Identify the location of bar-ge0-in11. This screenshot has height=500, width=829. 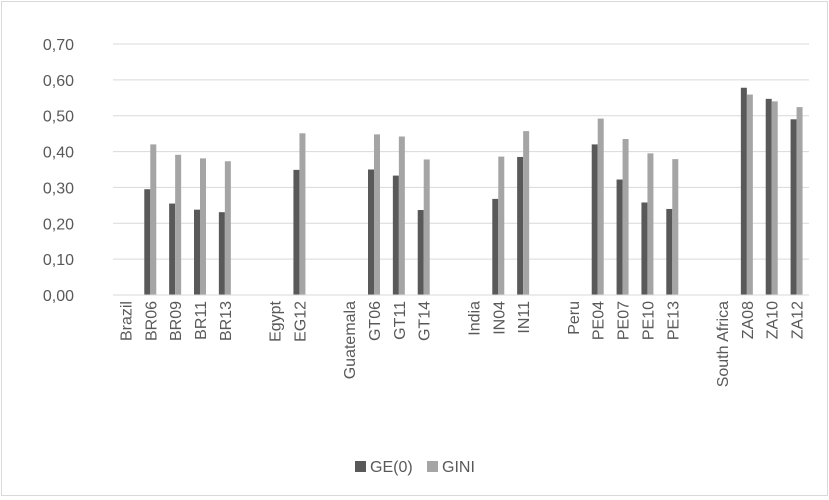
(520, 225).